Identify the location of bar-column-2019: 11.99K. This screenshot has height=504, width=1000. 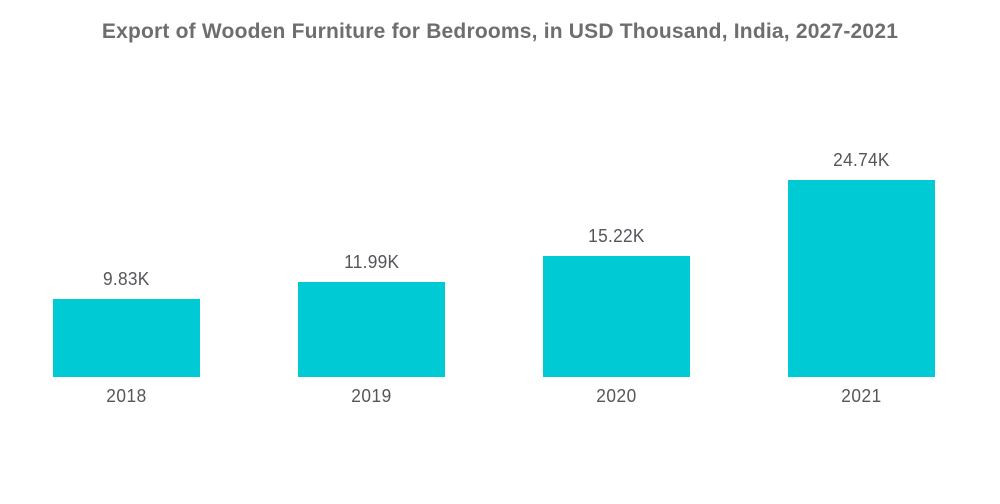
(371, 262).